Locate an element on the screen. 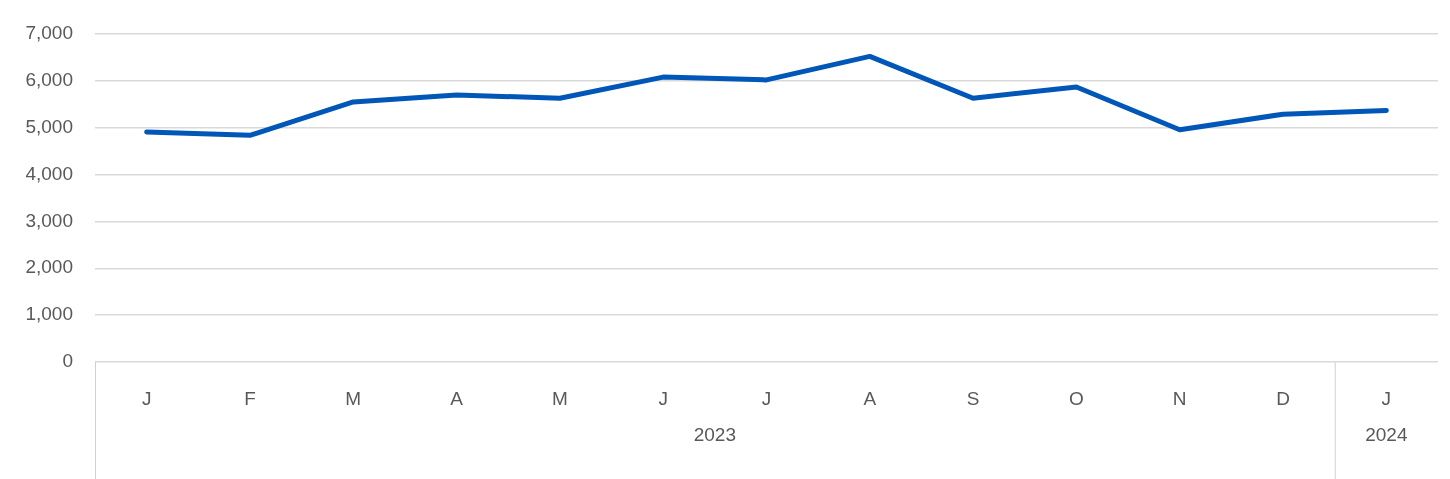 The image size is (1450, 479). x-tick-label: S is located at coordinates (973, 398).